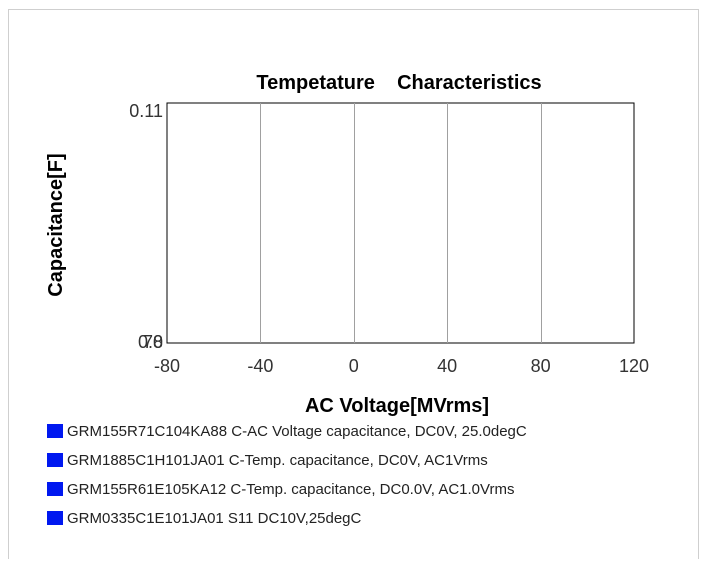 This screenshot has height=565, width=708. I want to click on chart-title: Tempetature Characteristics, so click(398, 83).